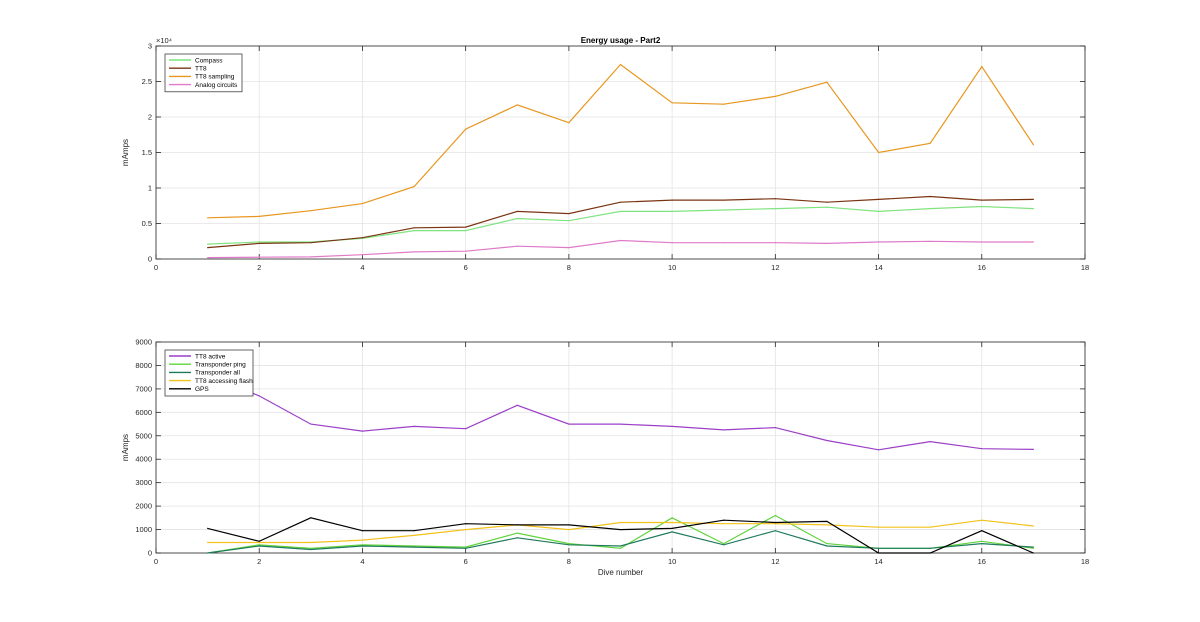 The image size is (1200, 622). I want to click on x-tick-label: 2, so click(259, 267).